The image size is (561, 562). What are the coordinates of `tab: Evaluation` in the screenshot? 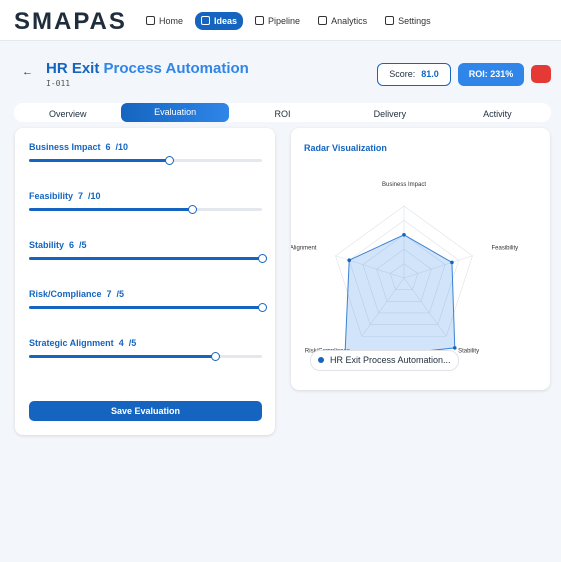 It's located at (175, 112).